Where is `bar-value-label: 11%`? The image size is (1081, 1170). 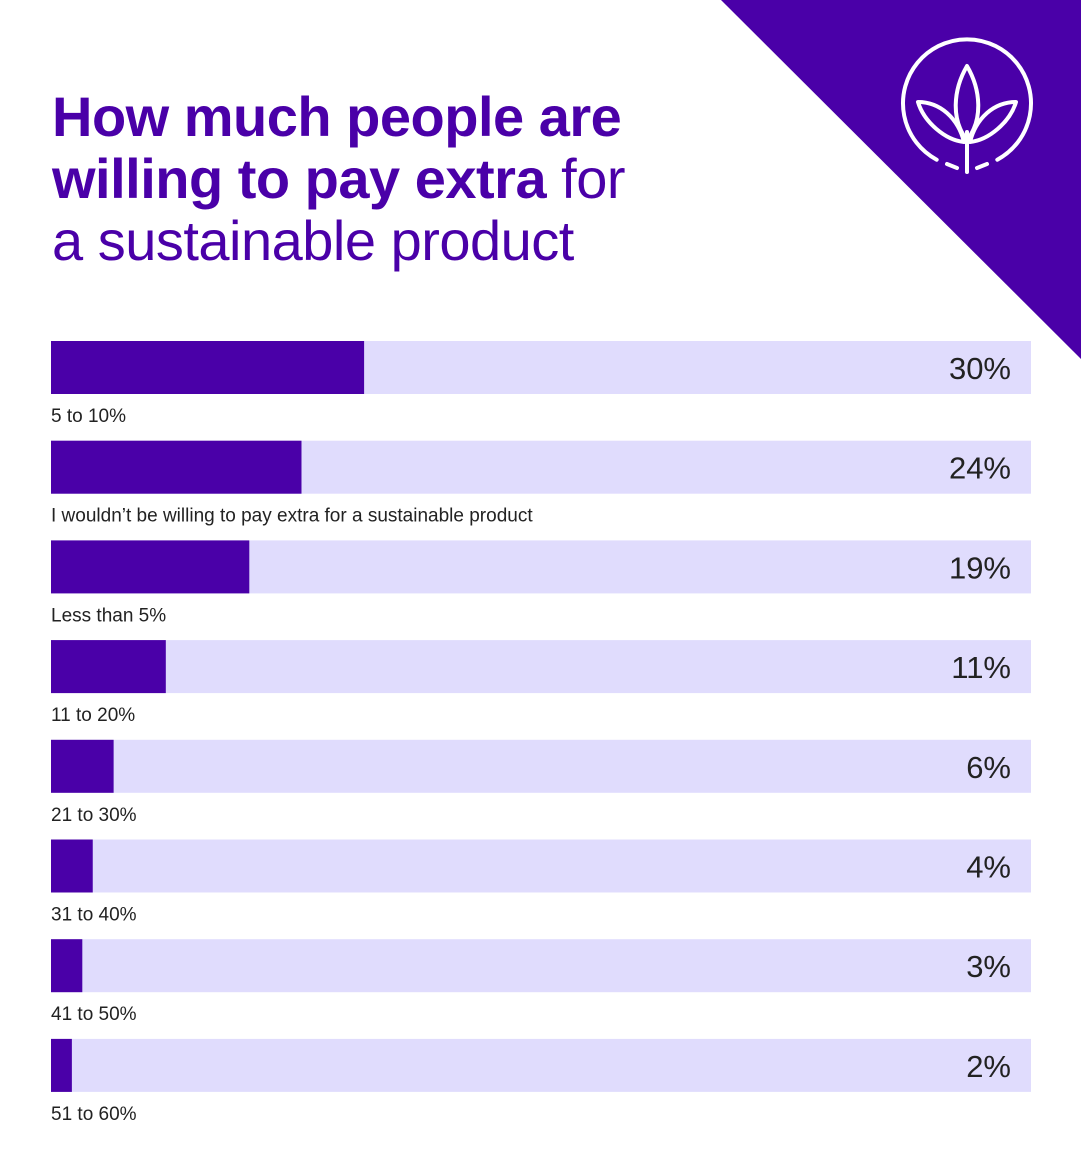
bar-value-label: 11% is located at coordinates (981, 667).